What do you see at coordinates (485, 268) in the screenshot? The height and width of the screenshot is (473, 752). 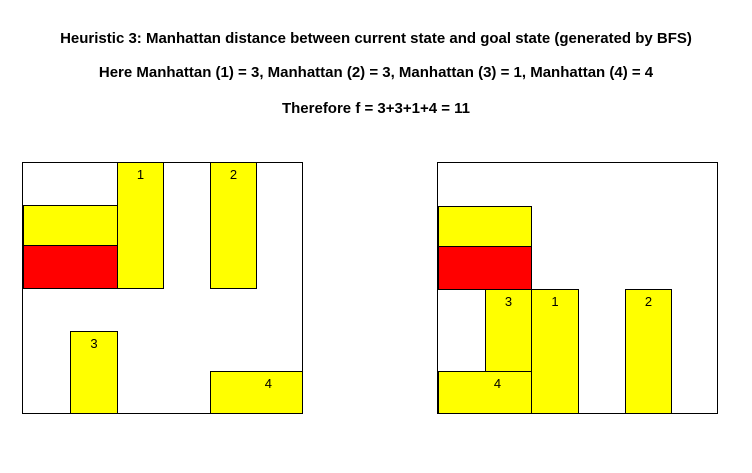 I see `goal-red-target-block` at bounding box center [485, 268].